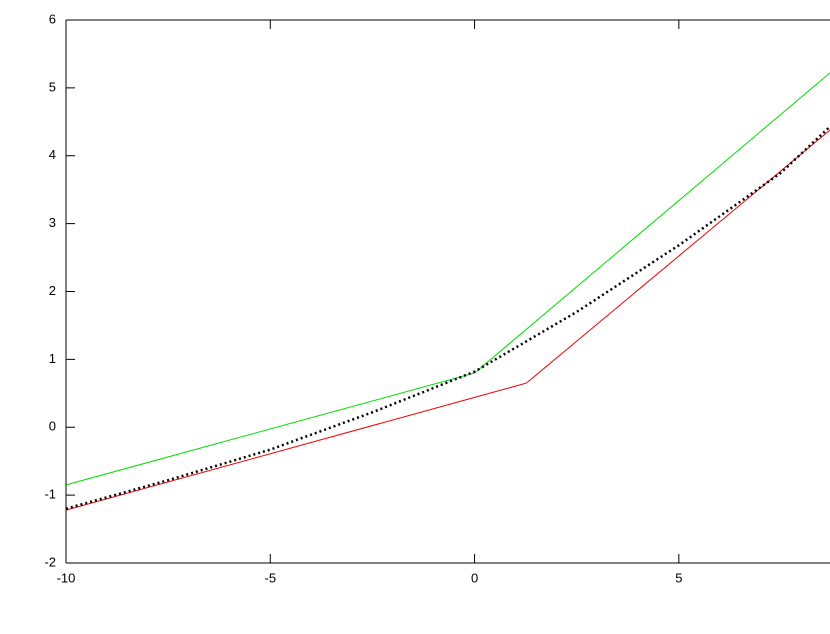  What do you see at coordinates (270, 577) in the screenshot?
I see `x-tick-label: -5` at bounding box center [270, 577].